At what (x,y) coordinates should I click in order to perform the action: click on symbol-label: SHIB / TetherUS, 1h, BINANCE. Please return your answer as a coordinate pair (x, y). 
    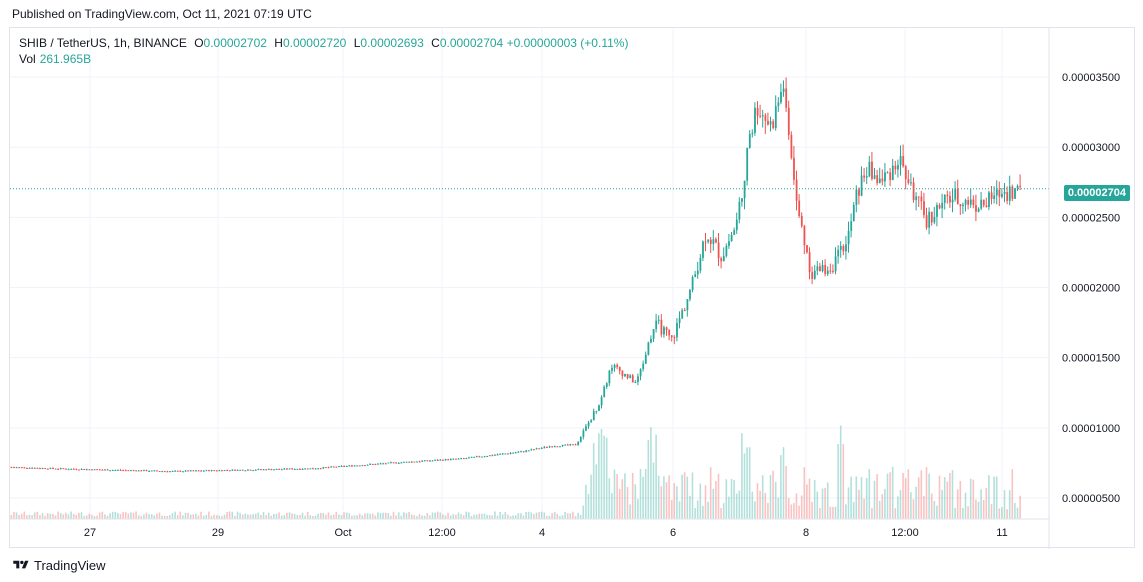
    Looking at the image, I should click on (103, 43).